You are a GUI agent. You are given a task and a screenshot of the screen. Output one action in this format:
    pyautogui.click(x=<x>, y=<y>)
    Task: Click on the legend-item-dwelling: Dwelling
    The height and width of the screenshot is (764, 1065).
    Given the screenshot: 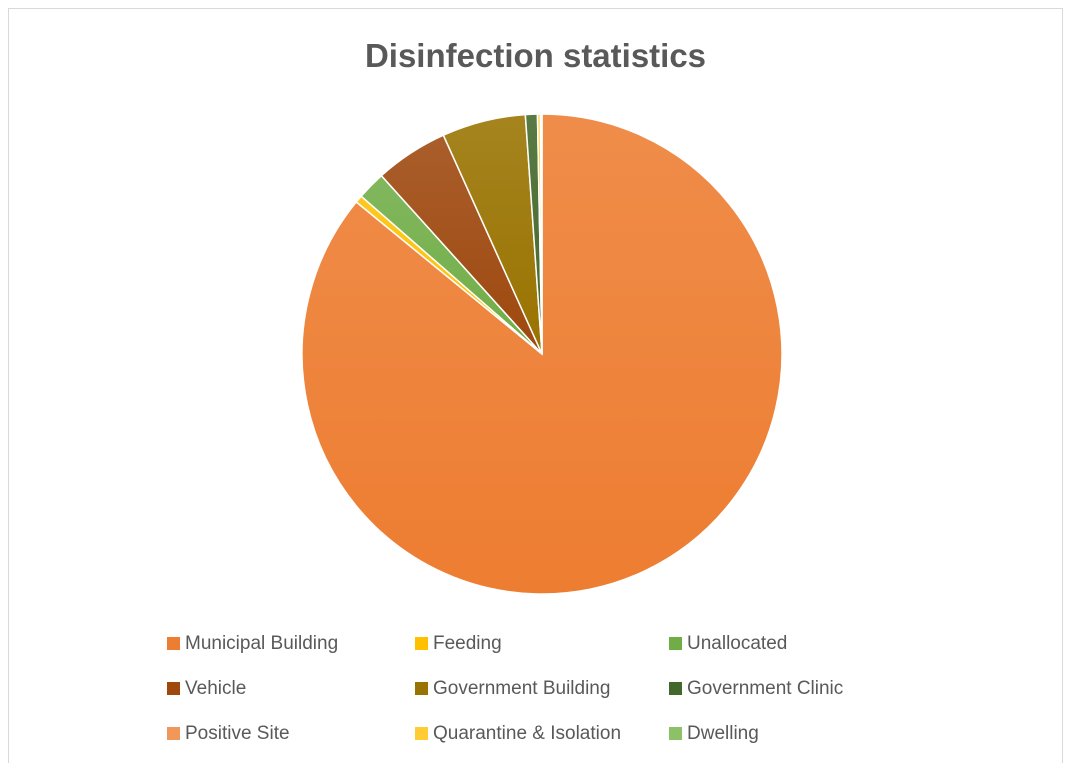 What is the action you would take?
    pyautogui.click(x=789, y=733)
    